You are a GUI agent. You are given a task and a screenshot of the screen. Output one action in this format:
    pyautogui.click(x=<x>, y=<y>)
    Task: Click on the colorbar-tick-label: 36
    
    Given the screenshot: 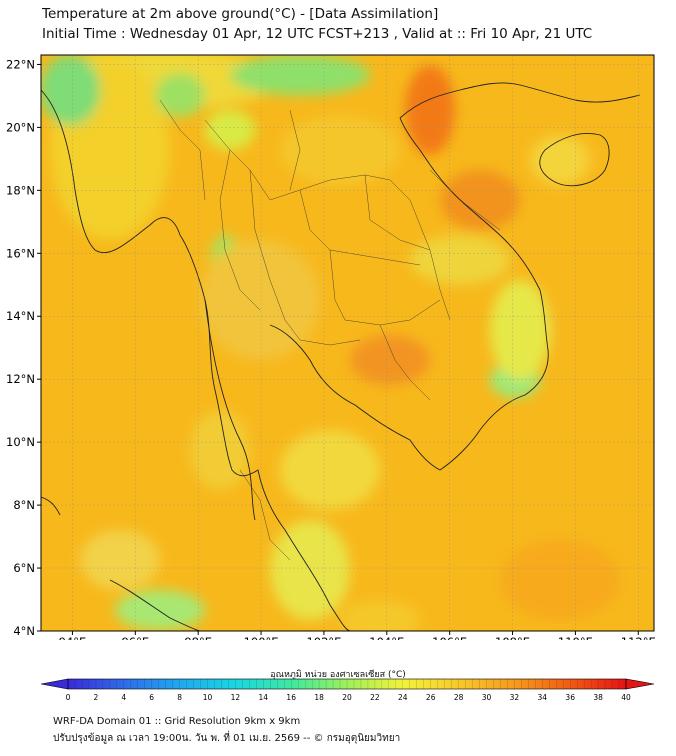 What is the action you would take?
    pyautogui.click(x=570, y=697)
    